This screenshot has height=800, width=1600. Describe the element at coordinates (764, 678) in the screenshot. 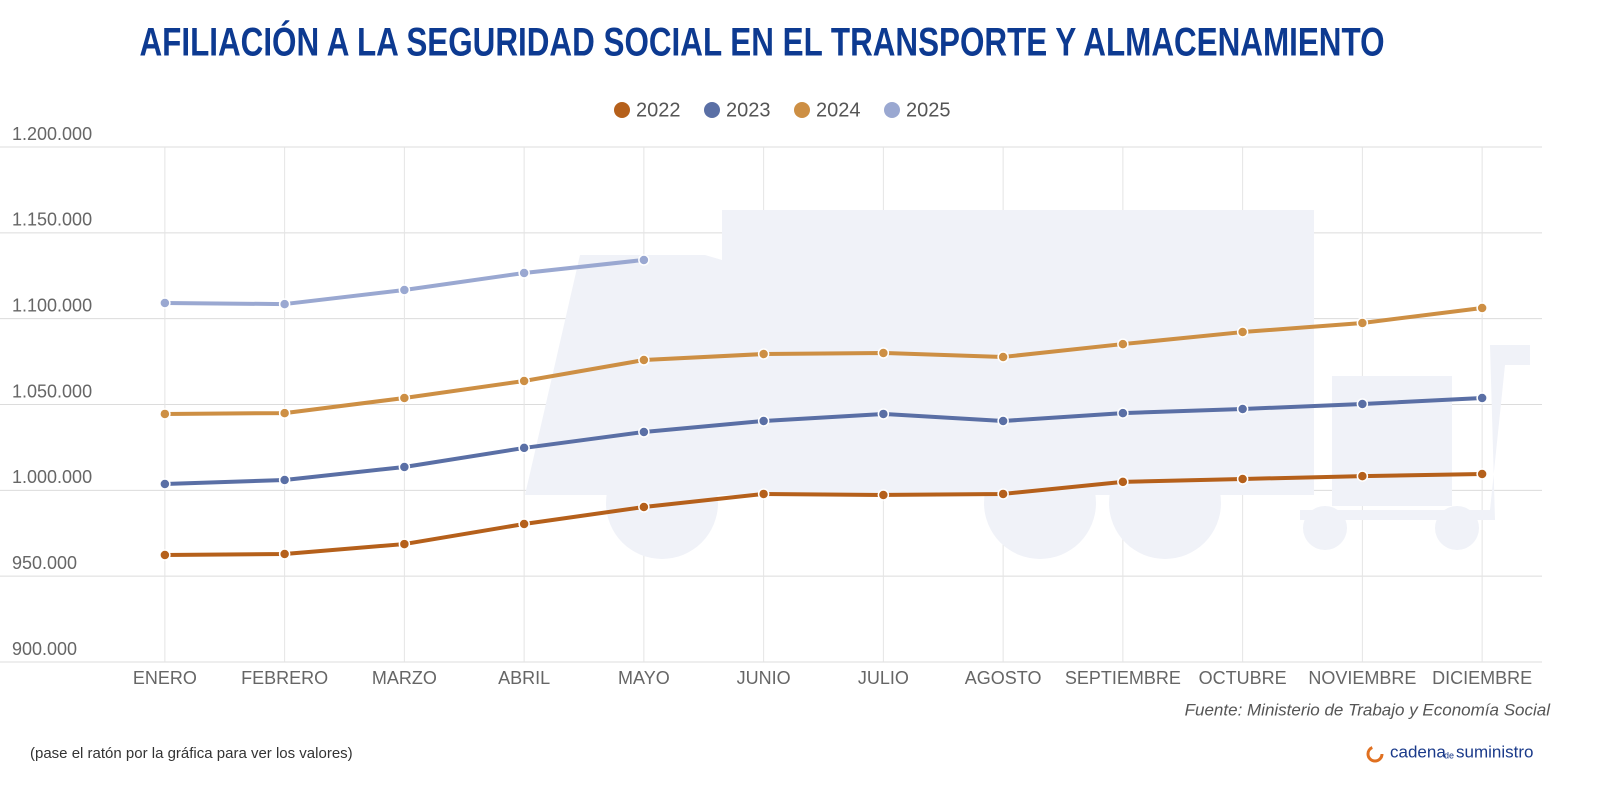

I see `x-tick-label: JUNIO` at that location.